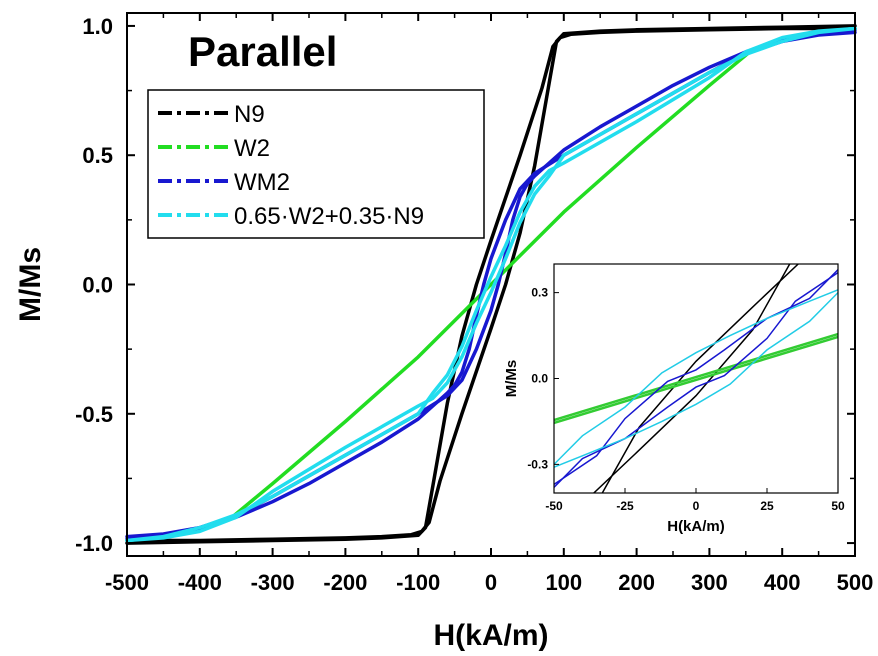 Image resolution: width=878 pixels, height=656 pixels. I want to click on legend: N9 W2 WM2 0.65·W2+0.35·N9, so click(316, 164).